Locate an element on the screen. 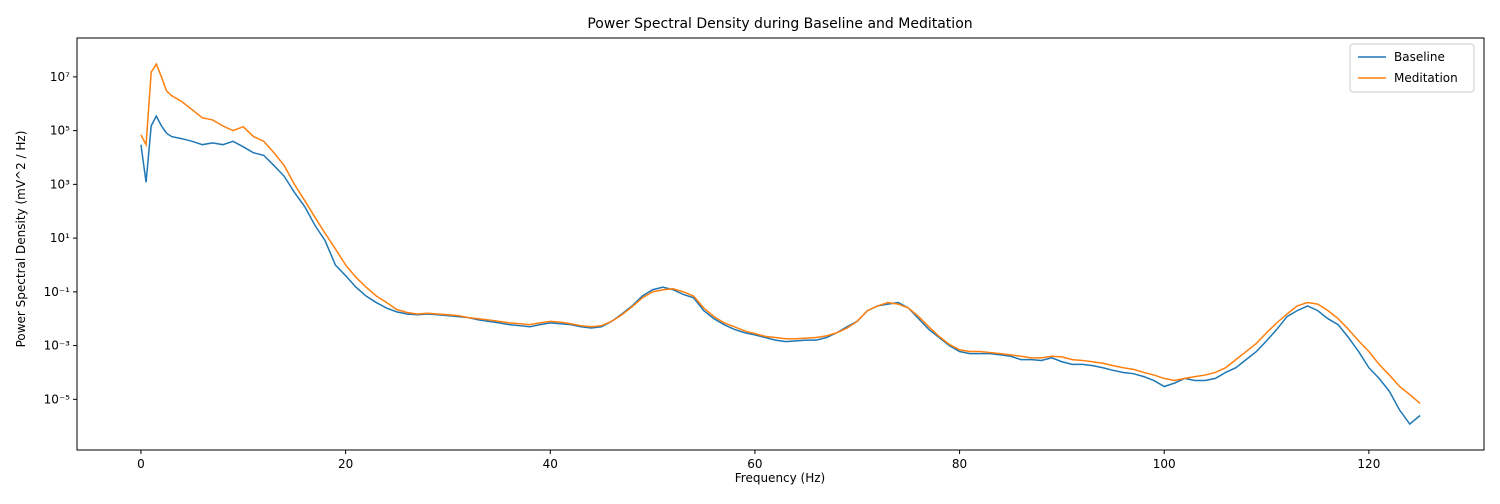  legend: Baseline Meditation is located at coordinates (1412, 68).